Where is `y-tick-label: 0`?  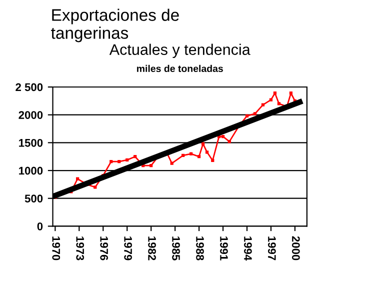
y-tick-label: 0 is located at coordinates (40, 226).